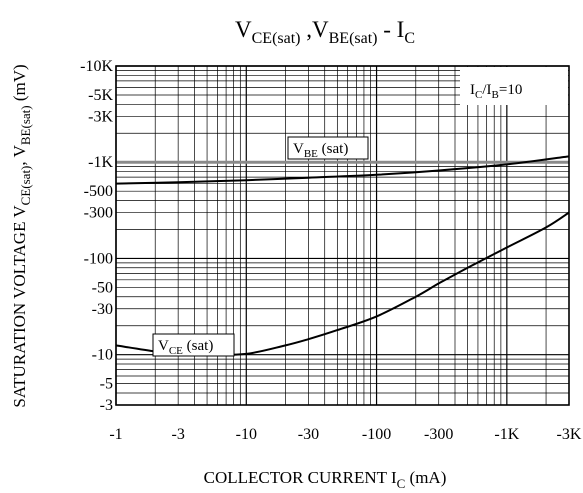 The image size is (583, 493). I want to click on y-tick-label: -100, so click(98, 258).